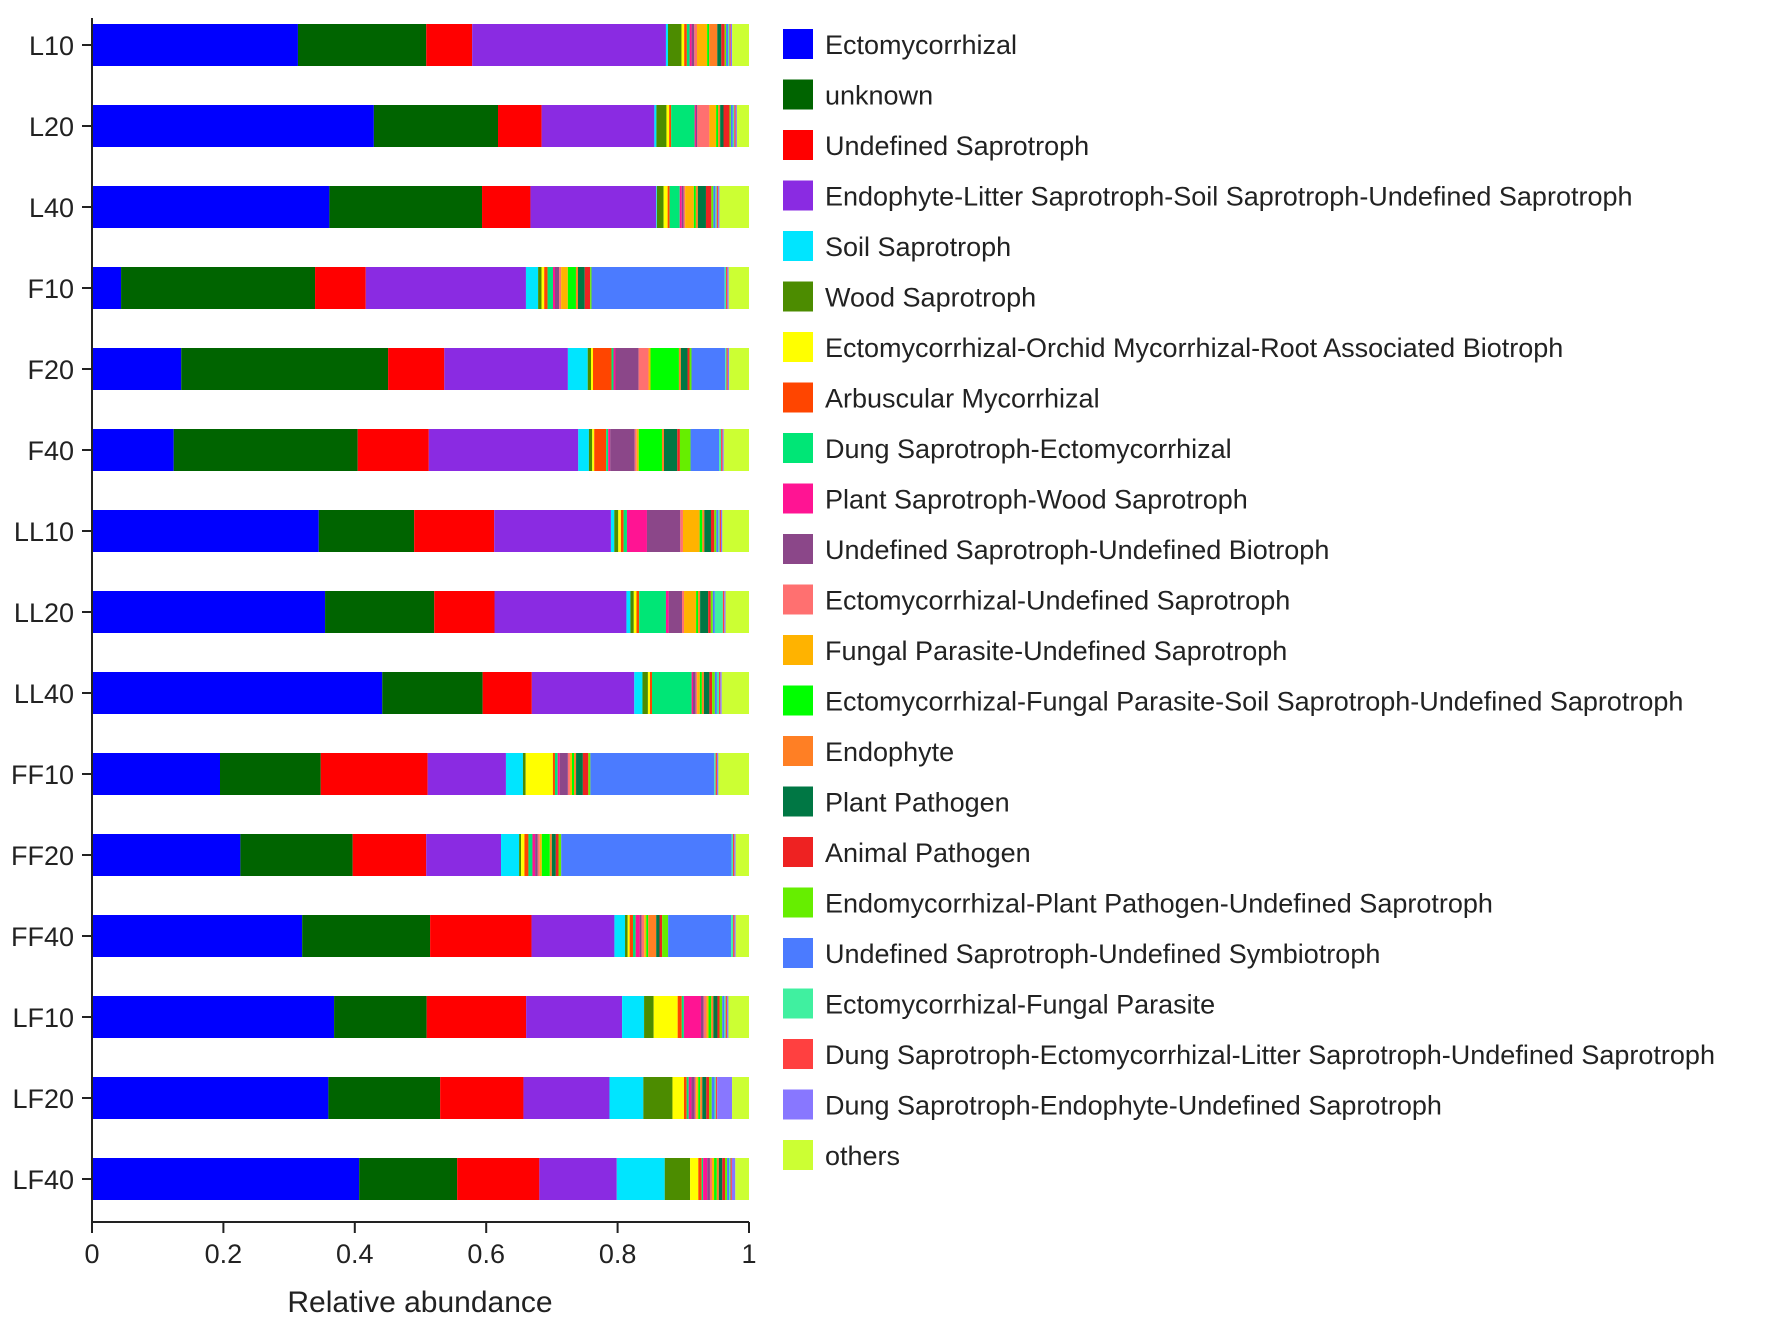 This screenshot has width=1772, height=1327. I want to click on legend-label-22: others, so click(862, 1156).